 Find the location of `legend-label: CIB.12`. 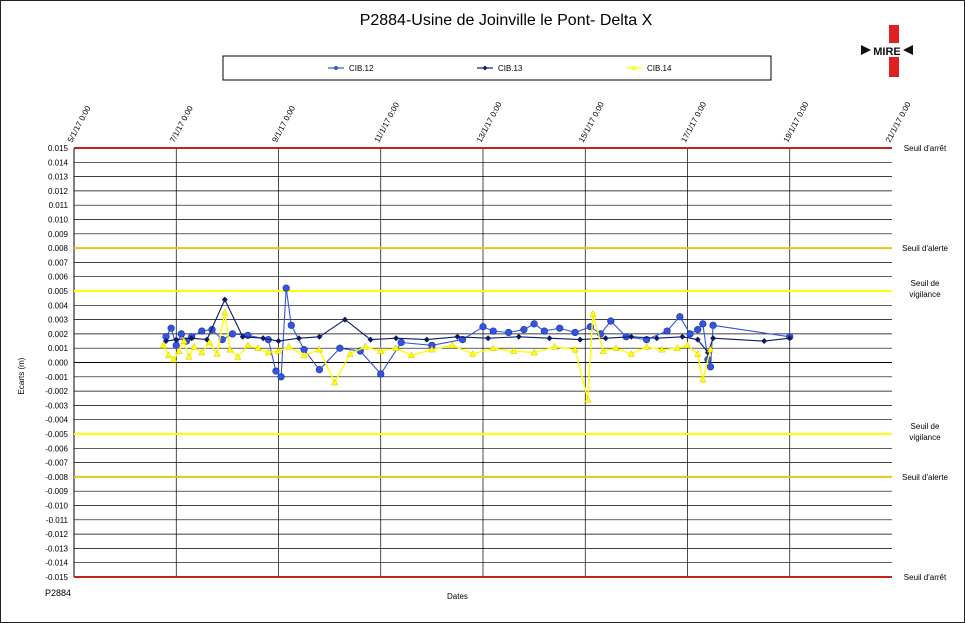

legend-label: CIB.12 is located at coordinates (361, 68).